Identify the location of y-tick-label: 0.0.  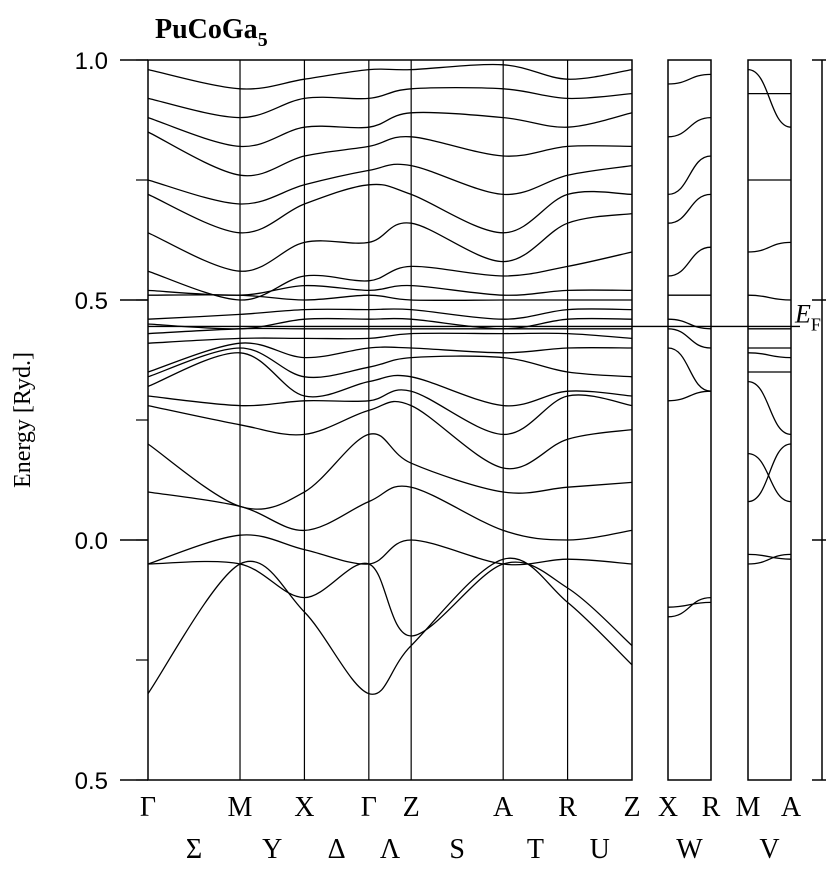
(91, 541).